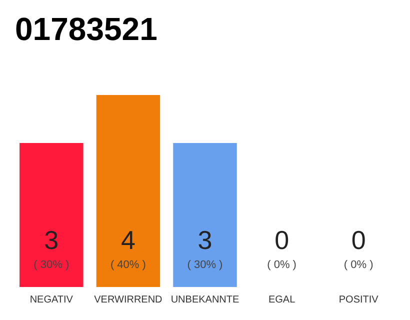 This screenshot has width=410, height=320. Describe the element at coordinates (282, 300) in the screenshot. I see `x-tick-label: EGAL` at that location.